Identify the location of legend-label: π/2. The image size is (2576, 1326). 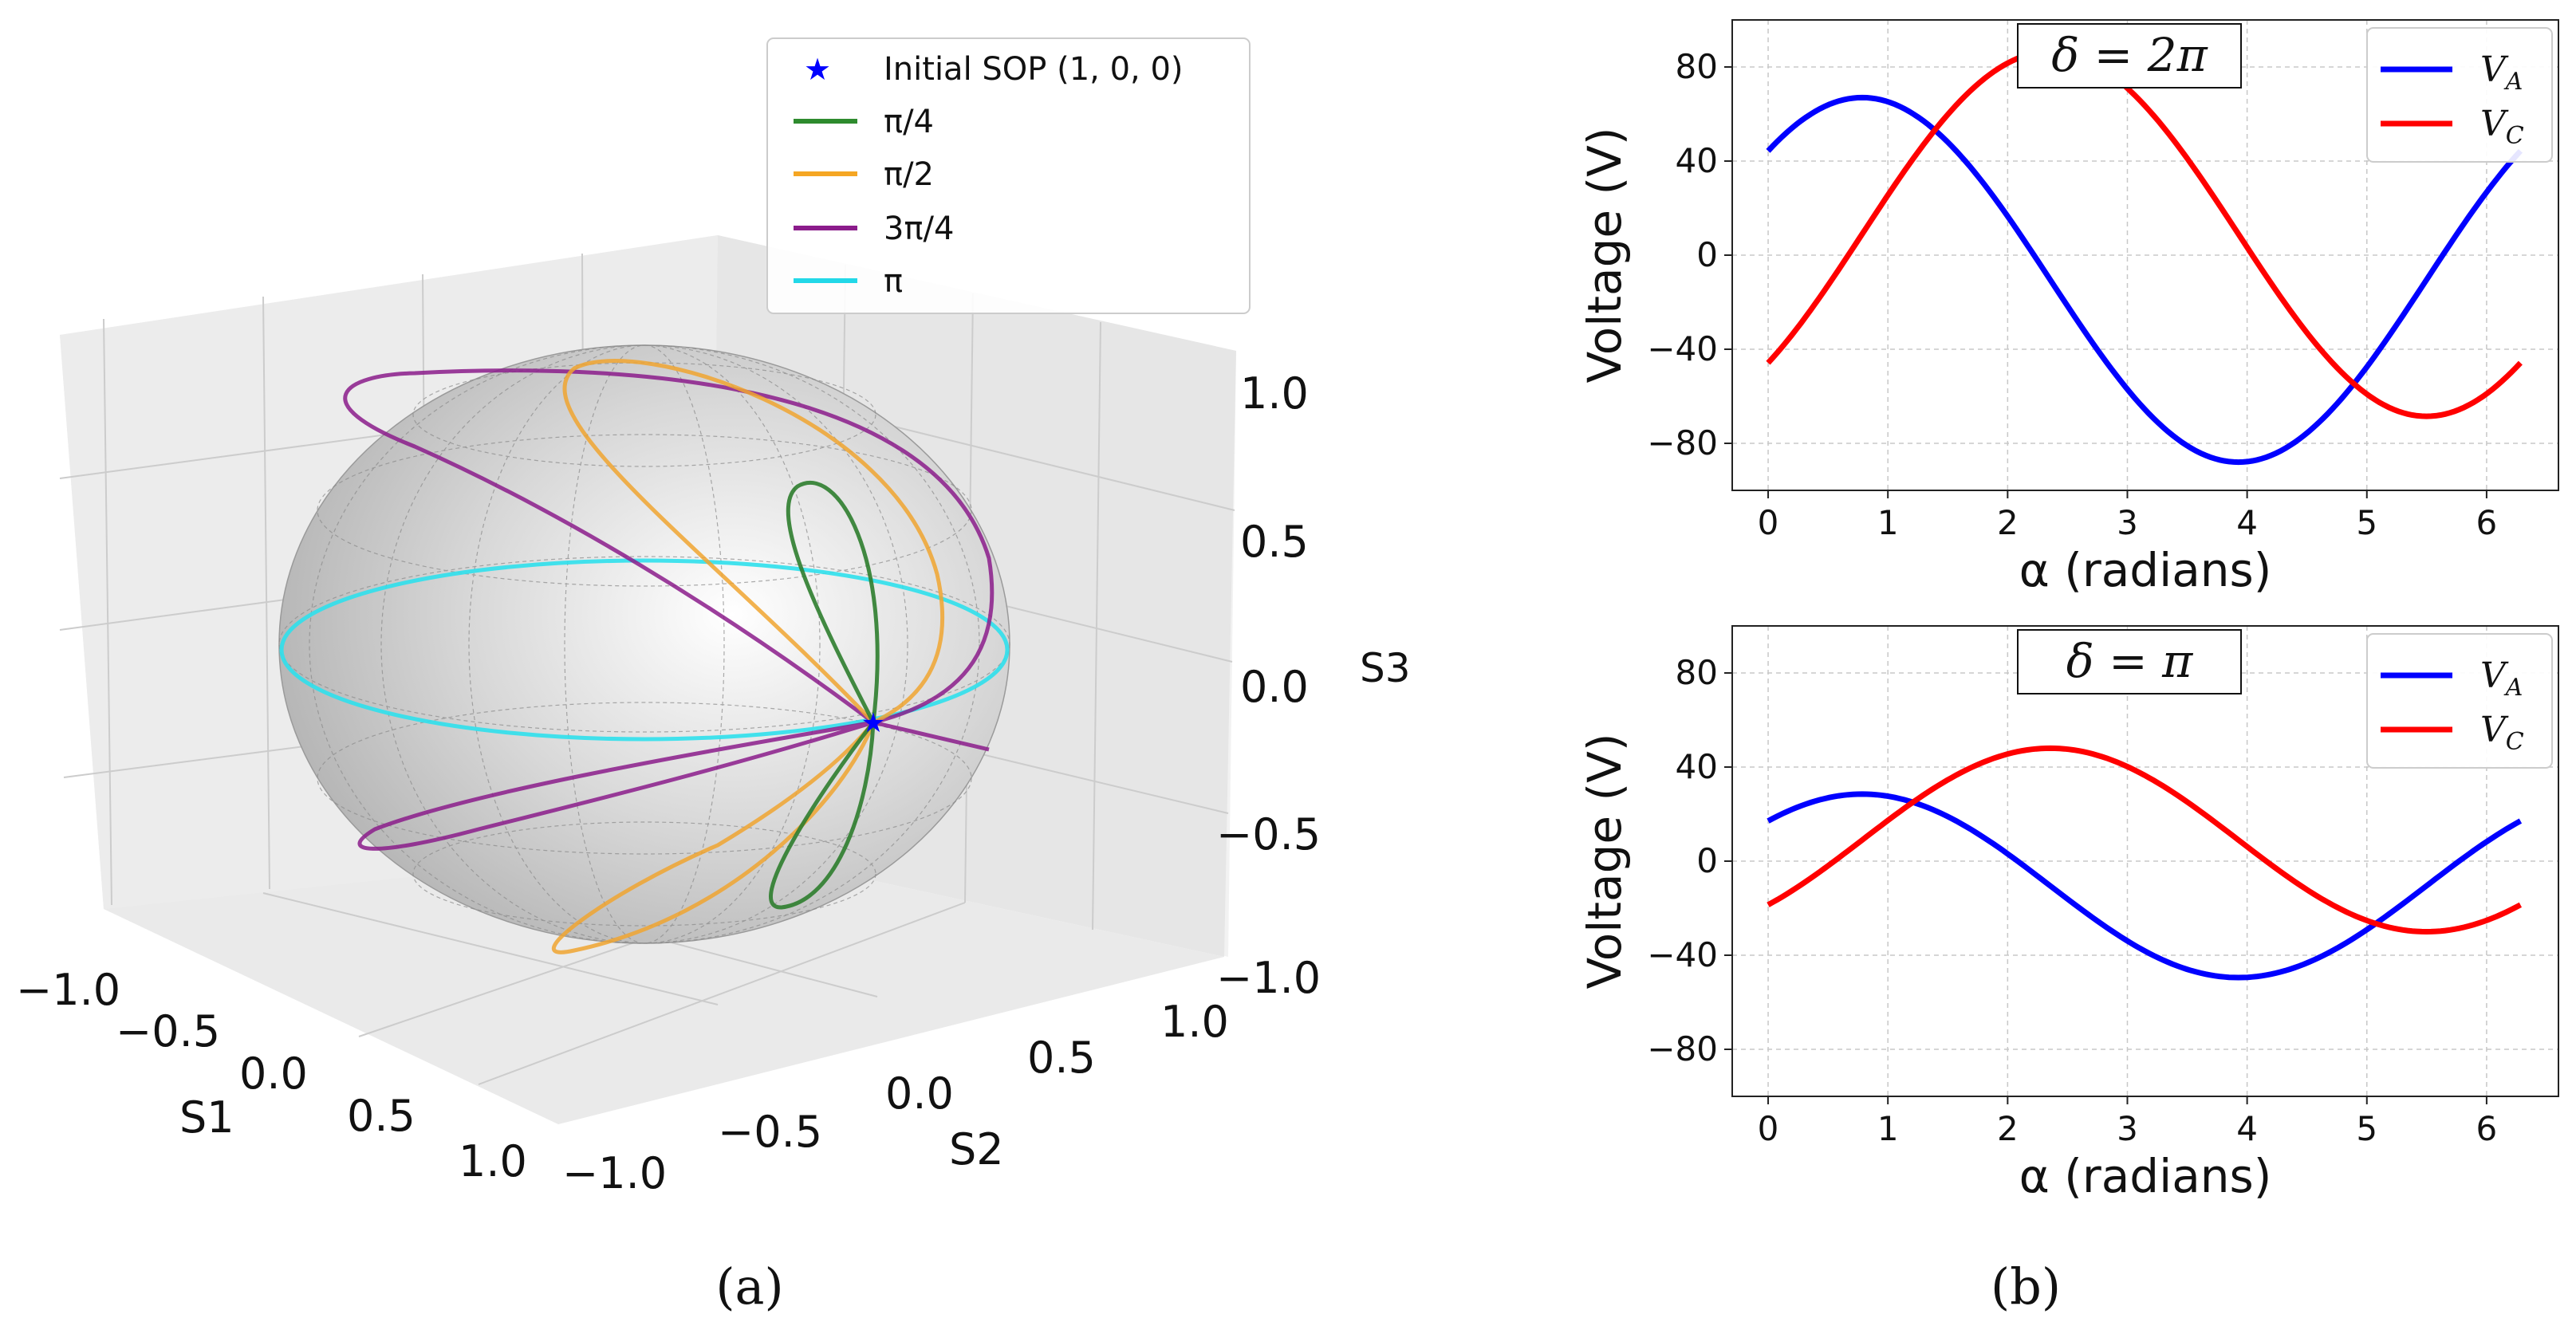
(909, 175).